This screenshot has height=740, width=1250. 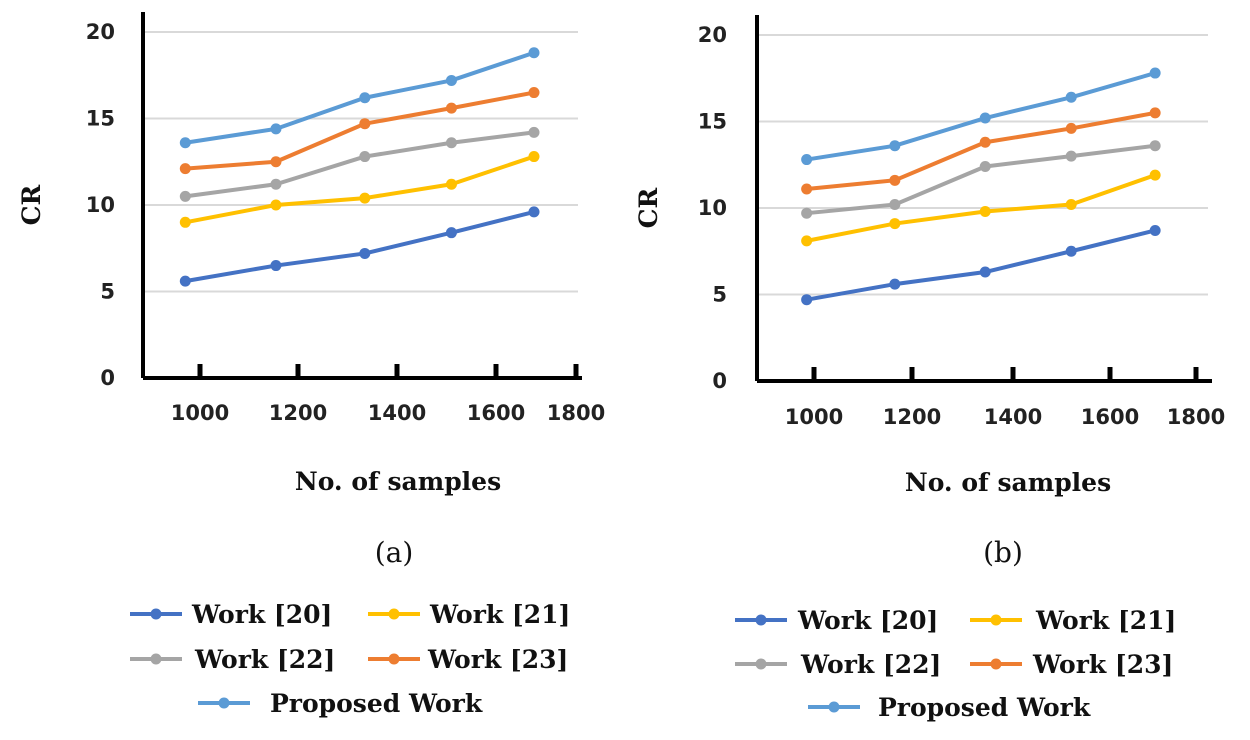 I want to click on chart-caption: (a), so click(x=394, y=552).